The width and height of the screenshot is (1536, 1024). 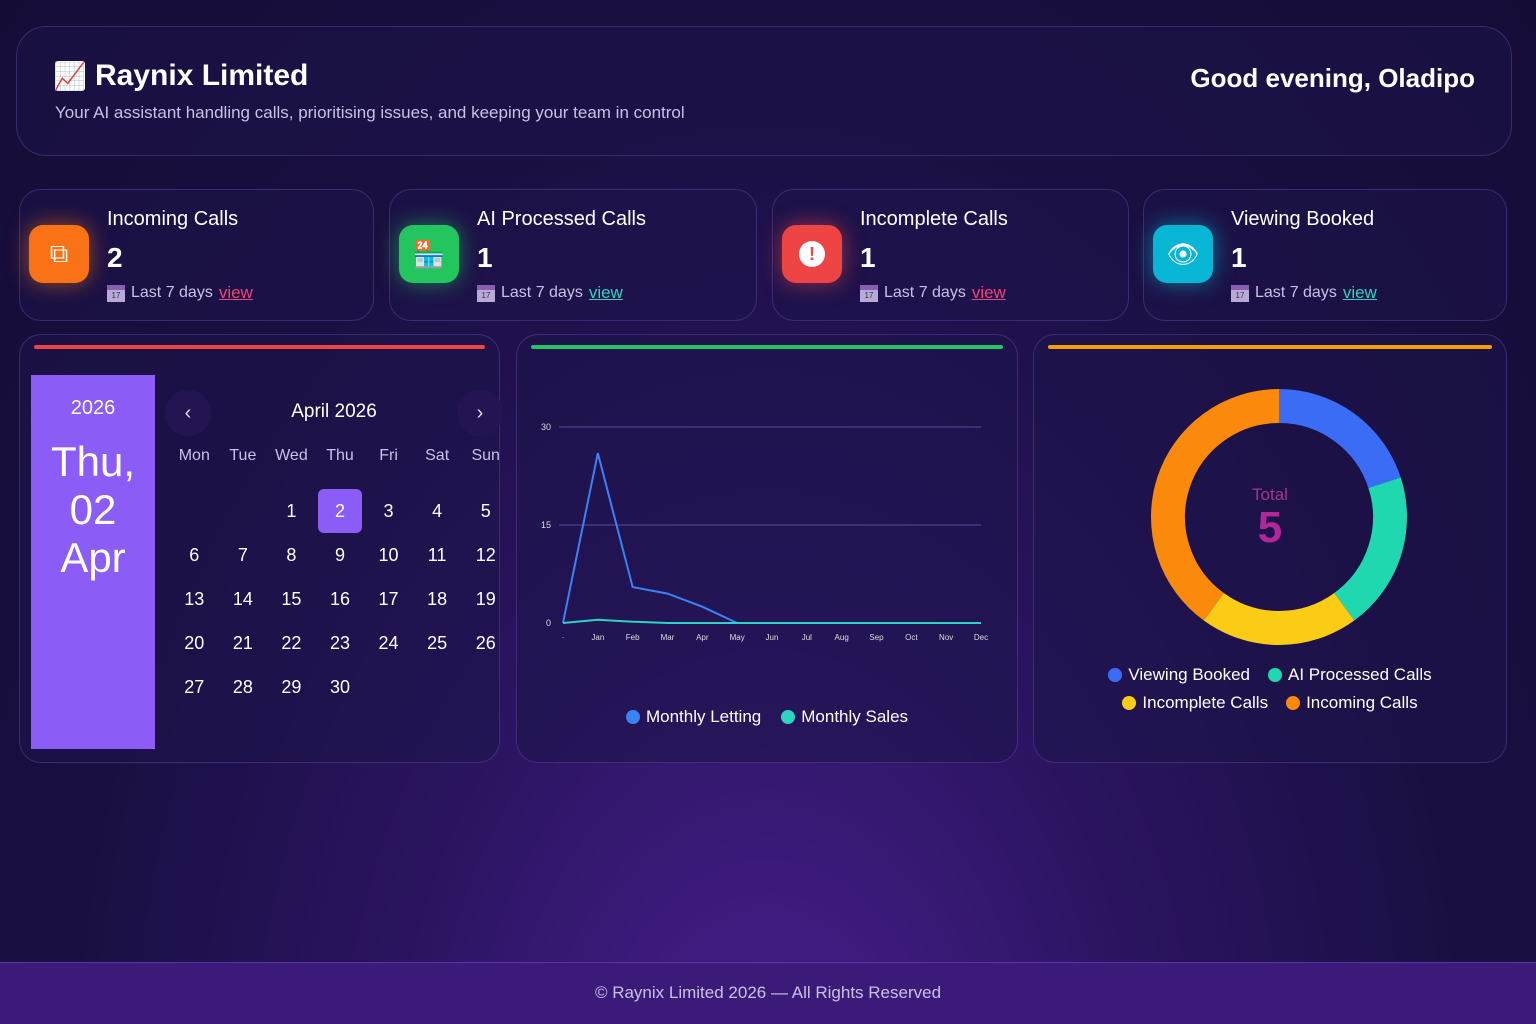 I want to click on calendar-day: 17, so click(x=388, y=598).